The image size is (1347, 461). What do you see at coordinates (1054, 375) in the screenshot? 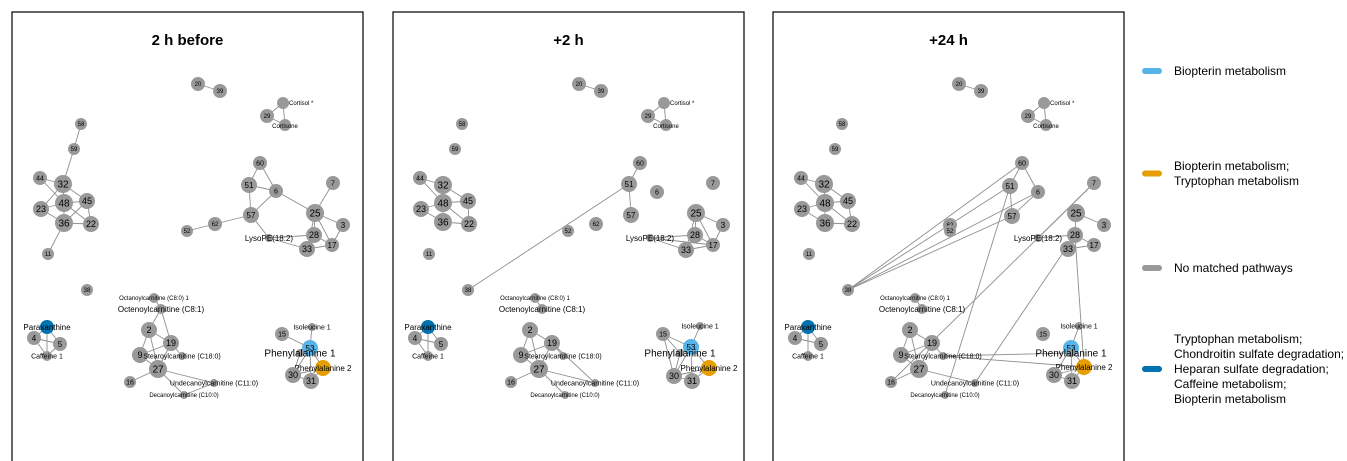
I see `node-label: 30` at bounding box center [1054, 375].